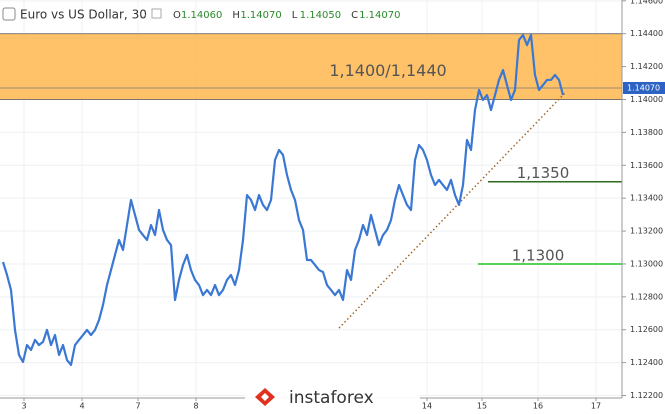 The image size is (665, 414). Describe the element at coordinates (646, 395) in the screenshot. I see `y-tick-label: 1.12200` at that location.